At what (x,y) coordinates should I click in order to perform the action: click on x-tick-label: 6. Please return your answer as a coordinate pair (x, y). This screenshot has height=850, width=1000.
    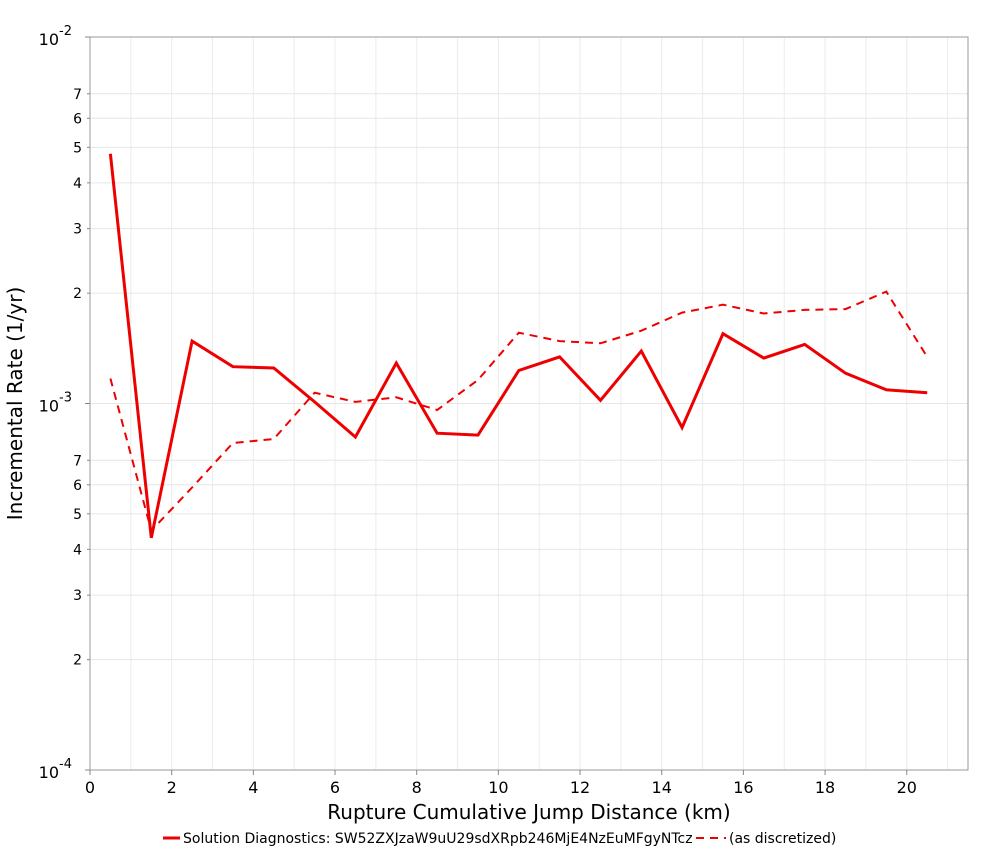
    Looking at the image, I should click on (335, 787).